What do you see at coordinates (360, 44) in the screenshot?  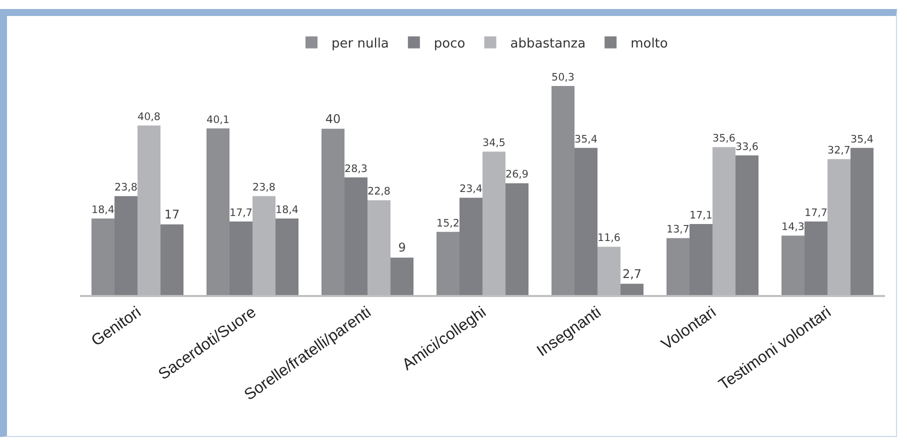 I see `legend-label: per nulla` at bounding box center [360, 44].